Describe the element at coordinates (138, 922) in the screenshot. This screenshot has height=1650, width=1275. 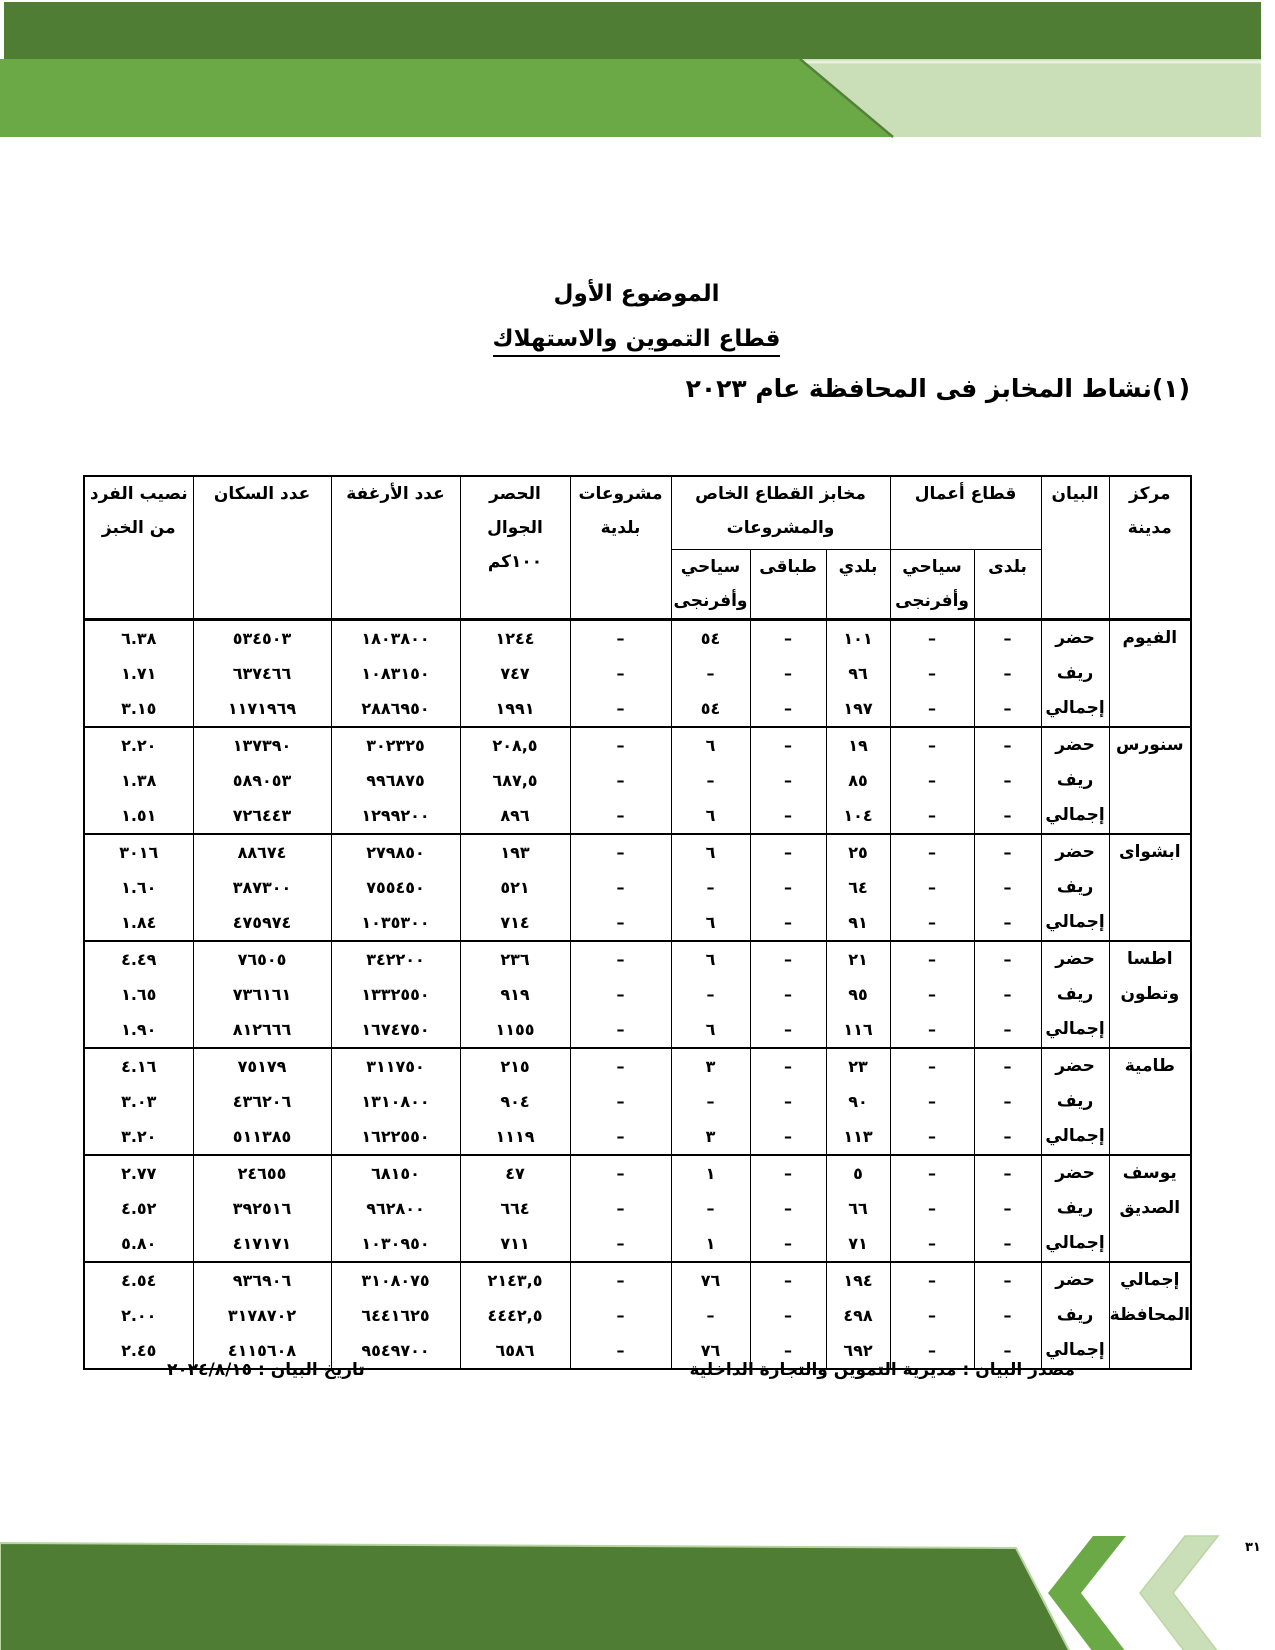
I see `cell-per-capita: ١.٨٤` at that location.